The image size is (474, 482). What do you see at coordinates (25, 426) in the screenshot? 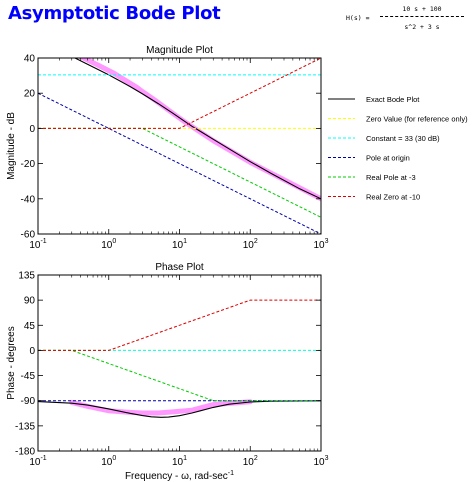
I see `y-tick-label: -135` at bounding box center [25, 426].